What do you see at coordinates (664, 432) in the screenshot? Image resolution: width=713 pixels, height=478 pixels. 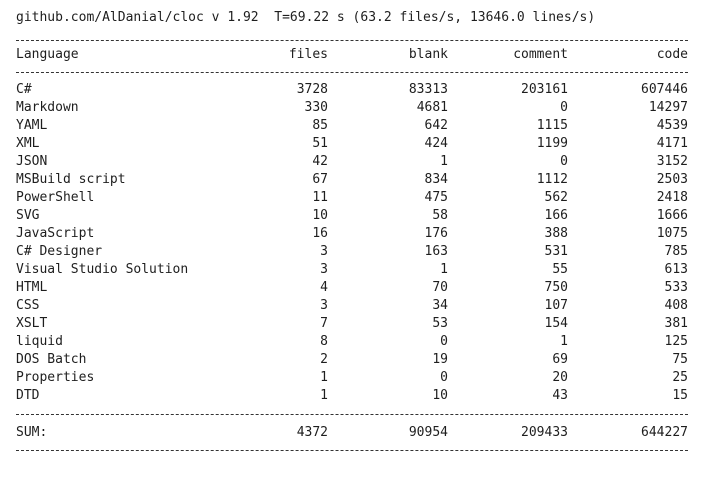 I see `sum-cell: 644227` at bounding box center [664, 432].